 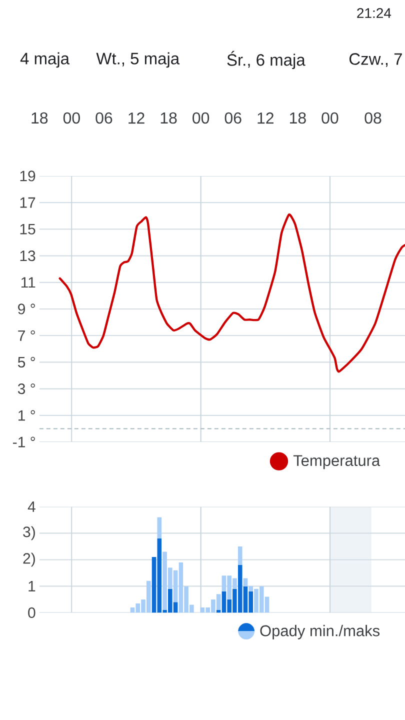 I want to click on y-tick-label: 3), so click(x=29, y=533).